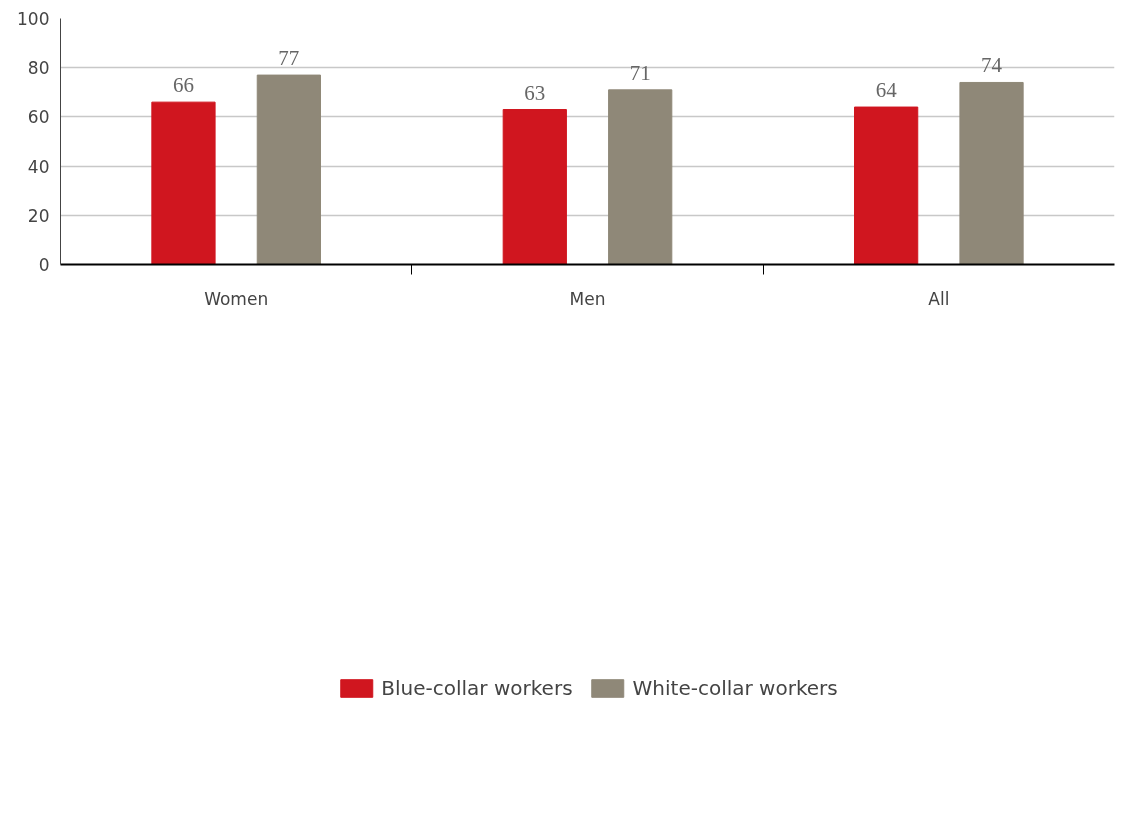 The height and width of the screenshot is (821, 1124). Describe the element at coordinates (535, 92) in the screenshot. I see `data-label: 63` at that location.